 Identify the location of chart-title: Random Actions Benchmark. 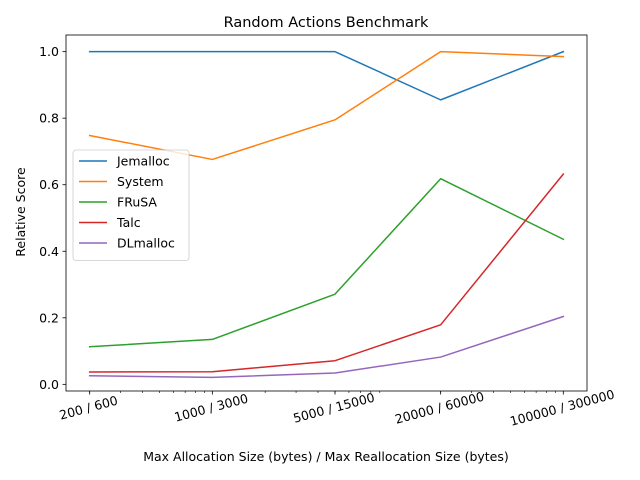
(326, 23).